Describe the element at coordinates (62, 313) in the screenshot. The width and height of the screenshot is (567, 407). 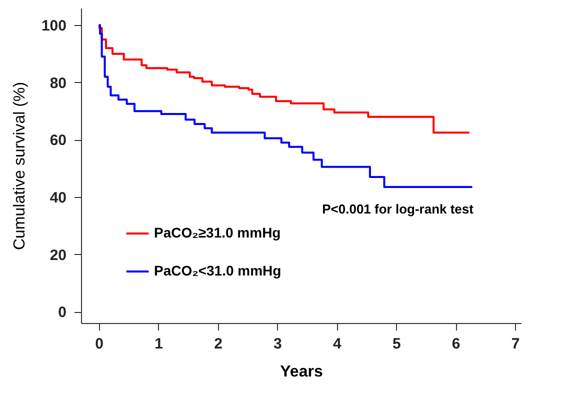
I see `y-tick-label: 0` at that location.